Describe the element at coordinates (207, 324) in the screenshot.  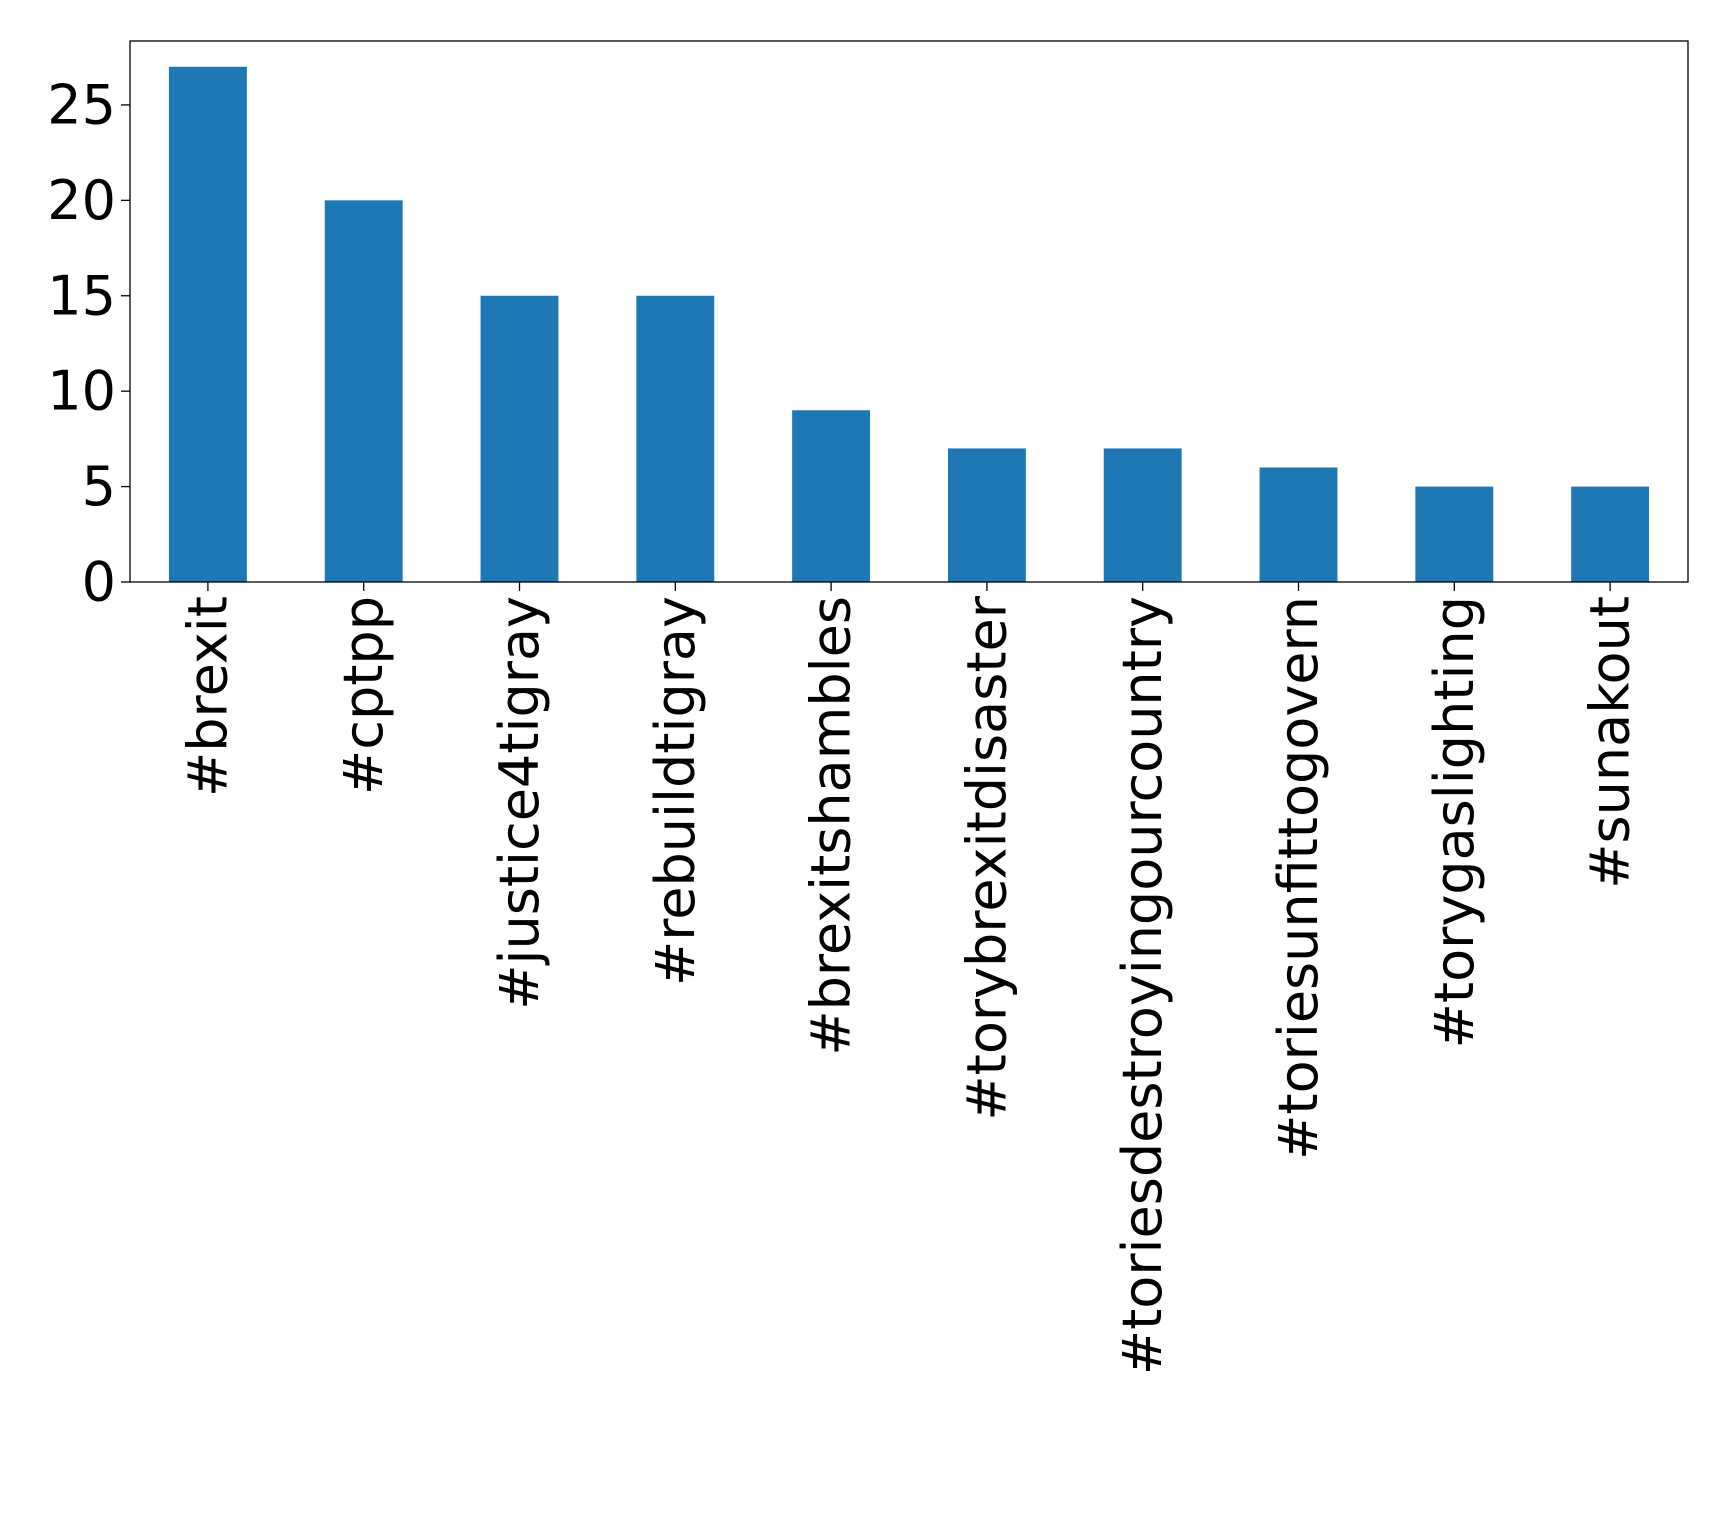
I see `bar-brexit` at that location.